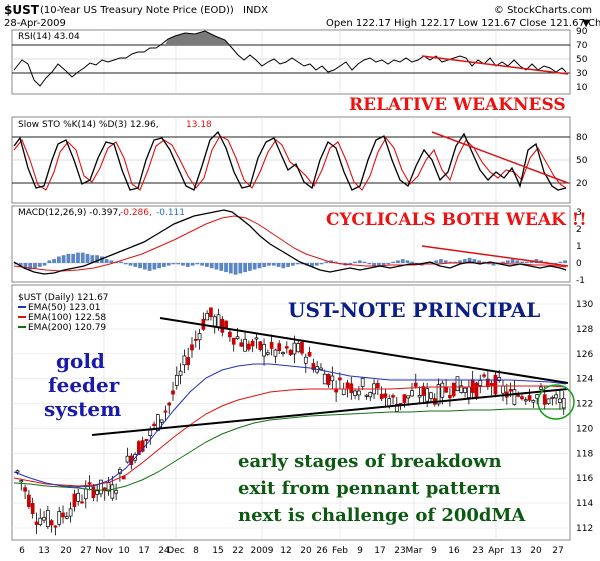 The height and width of the screenshot is (561, 600). Describe the element at coordinates (22, 551) in the screenshot. I see `x-tick-label: 6` at that location.